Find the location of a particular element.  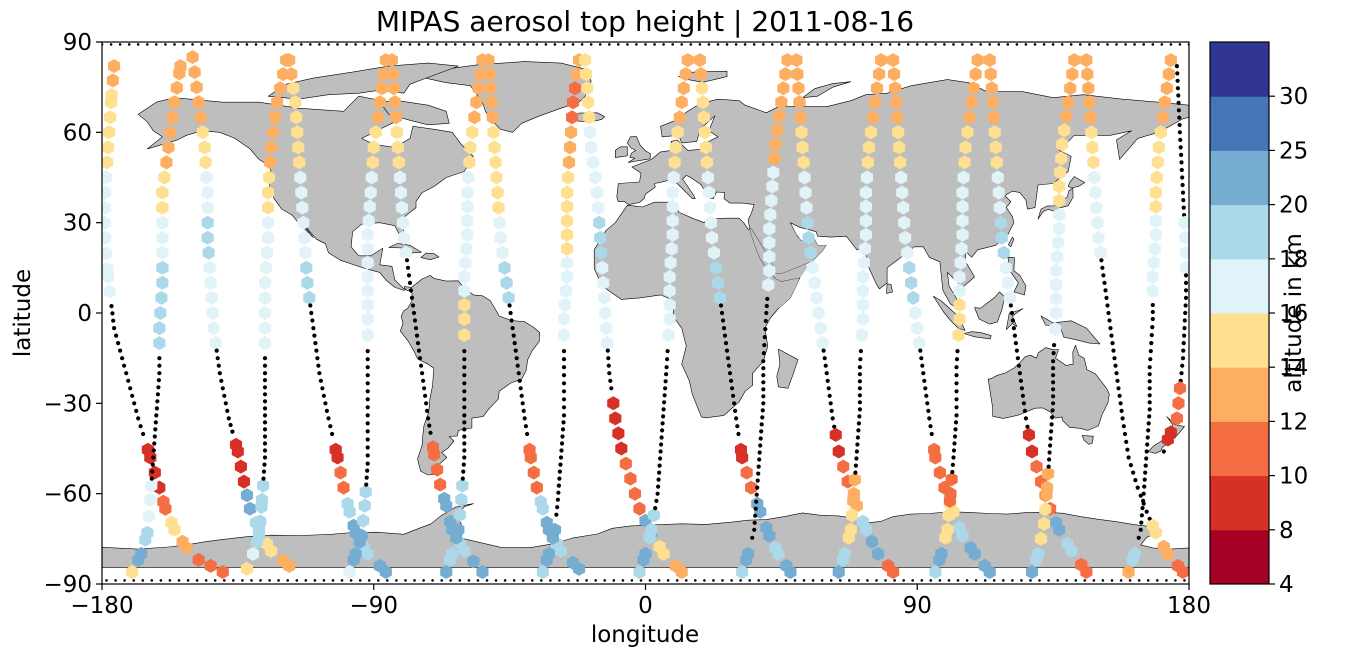

colorbar-tick-label: 16 is located at coordinates (1293, 314).